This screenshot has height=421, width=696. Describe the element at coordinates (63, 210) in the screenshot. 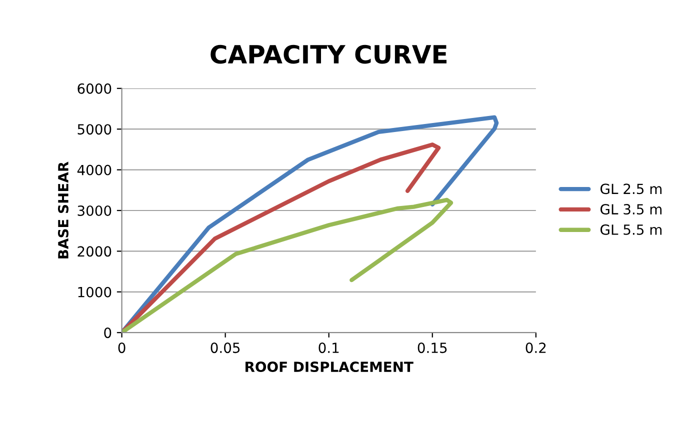

I see `y-axis-title: BASE SHEAR` at that location.